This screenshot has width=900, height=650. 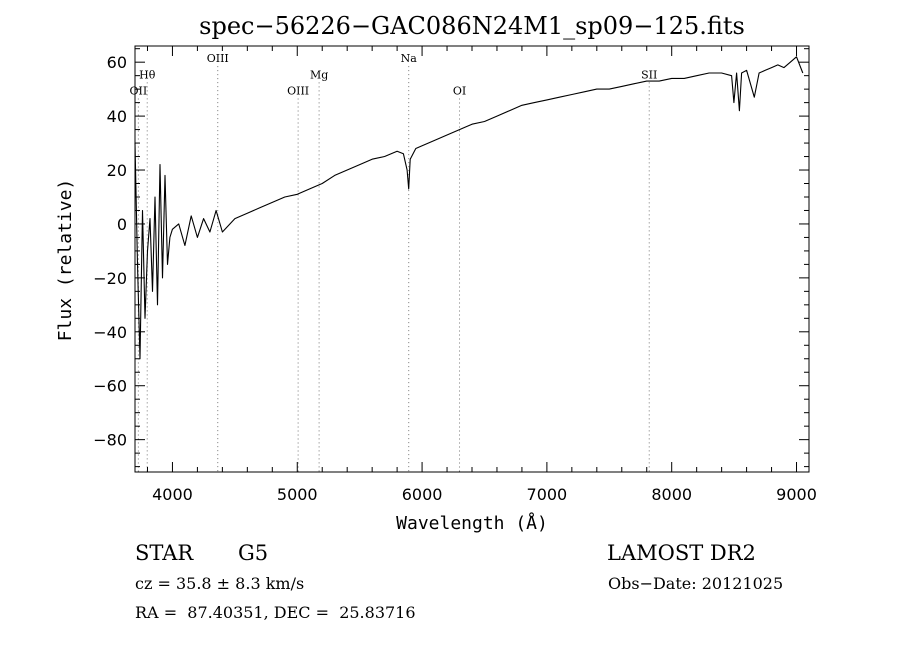 What do you see at coordinates (319, 74) in the screenshot?
I see `line-mark-label-4: Mg` at bounding box center [319, 74].